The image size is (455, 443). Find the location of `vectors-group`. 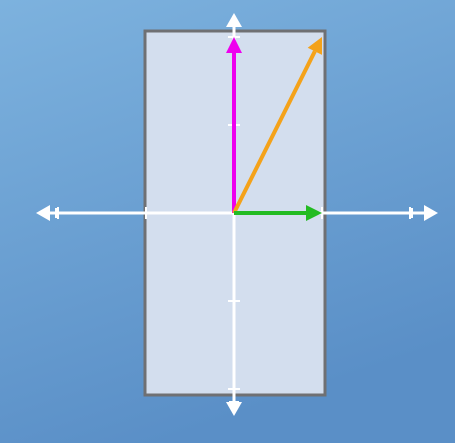

vectors-group is located at coordinates (274, 129).